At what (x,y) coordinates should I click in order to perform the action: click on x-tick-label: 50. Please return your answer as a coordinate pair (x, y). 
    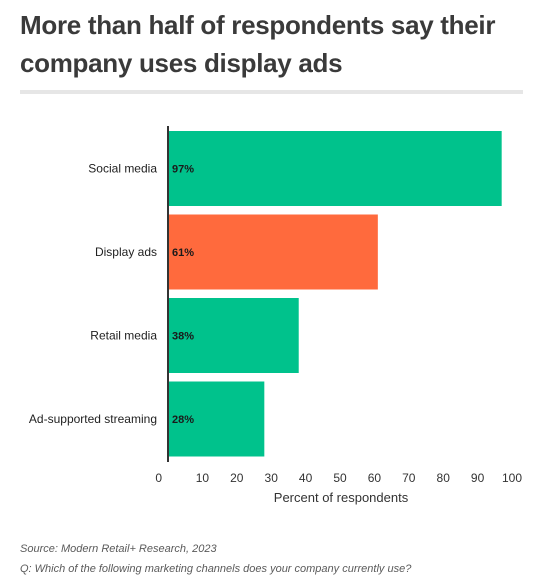
    Looking at the image, I should click on (340, 478).